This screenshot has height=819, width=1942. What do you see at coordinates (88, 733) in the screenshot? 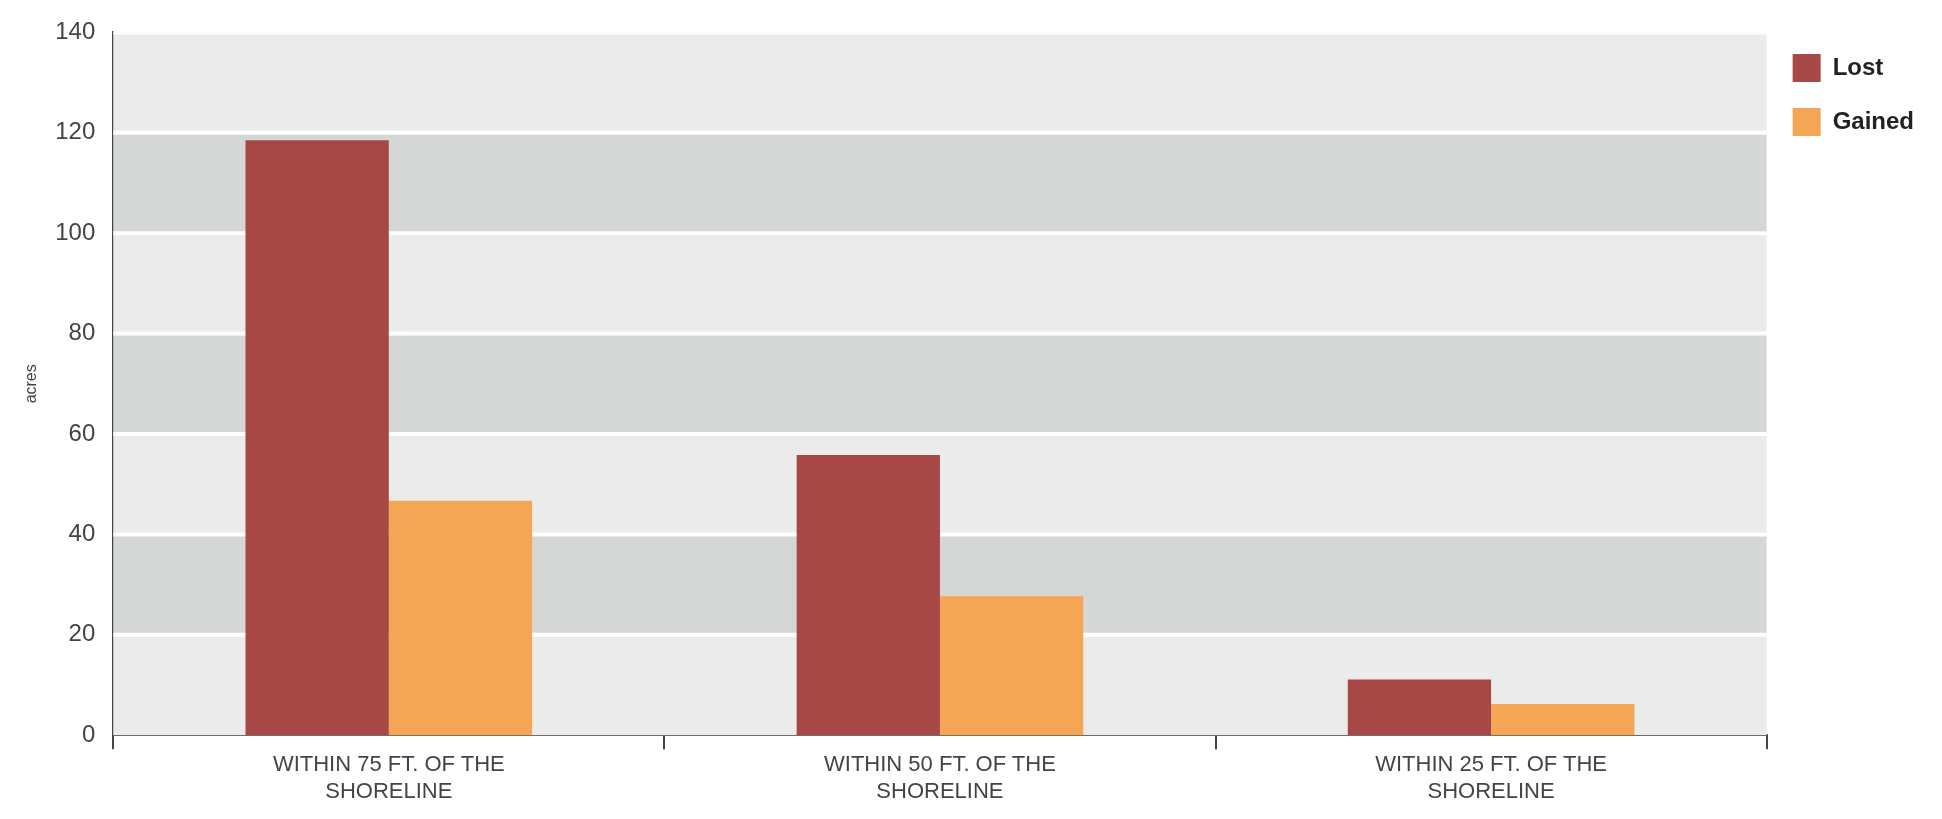
I see `y-tick-label: 0` at bounding box center [88, 733].